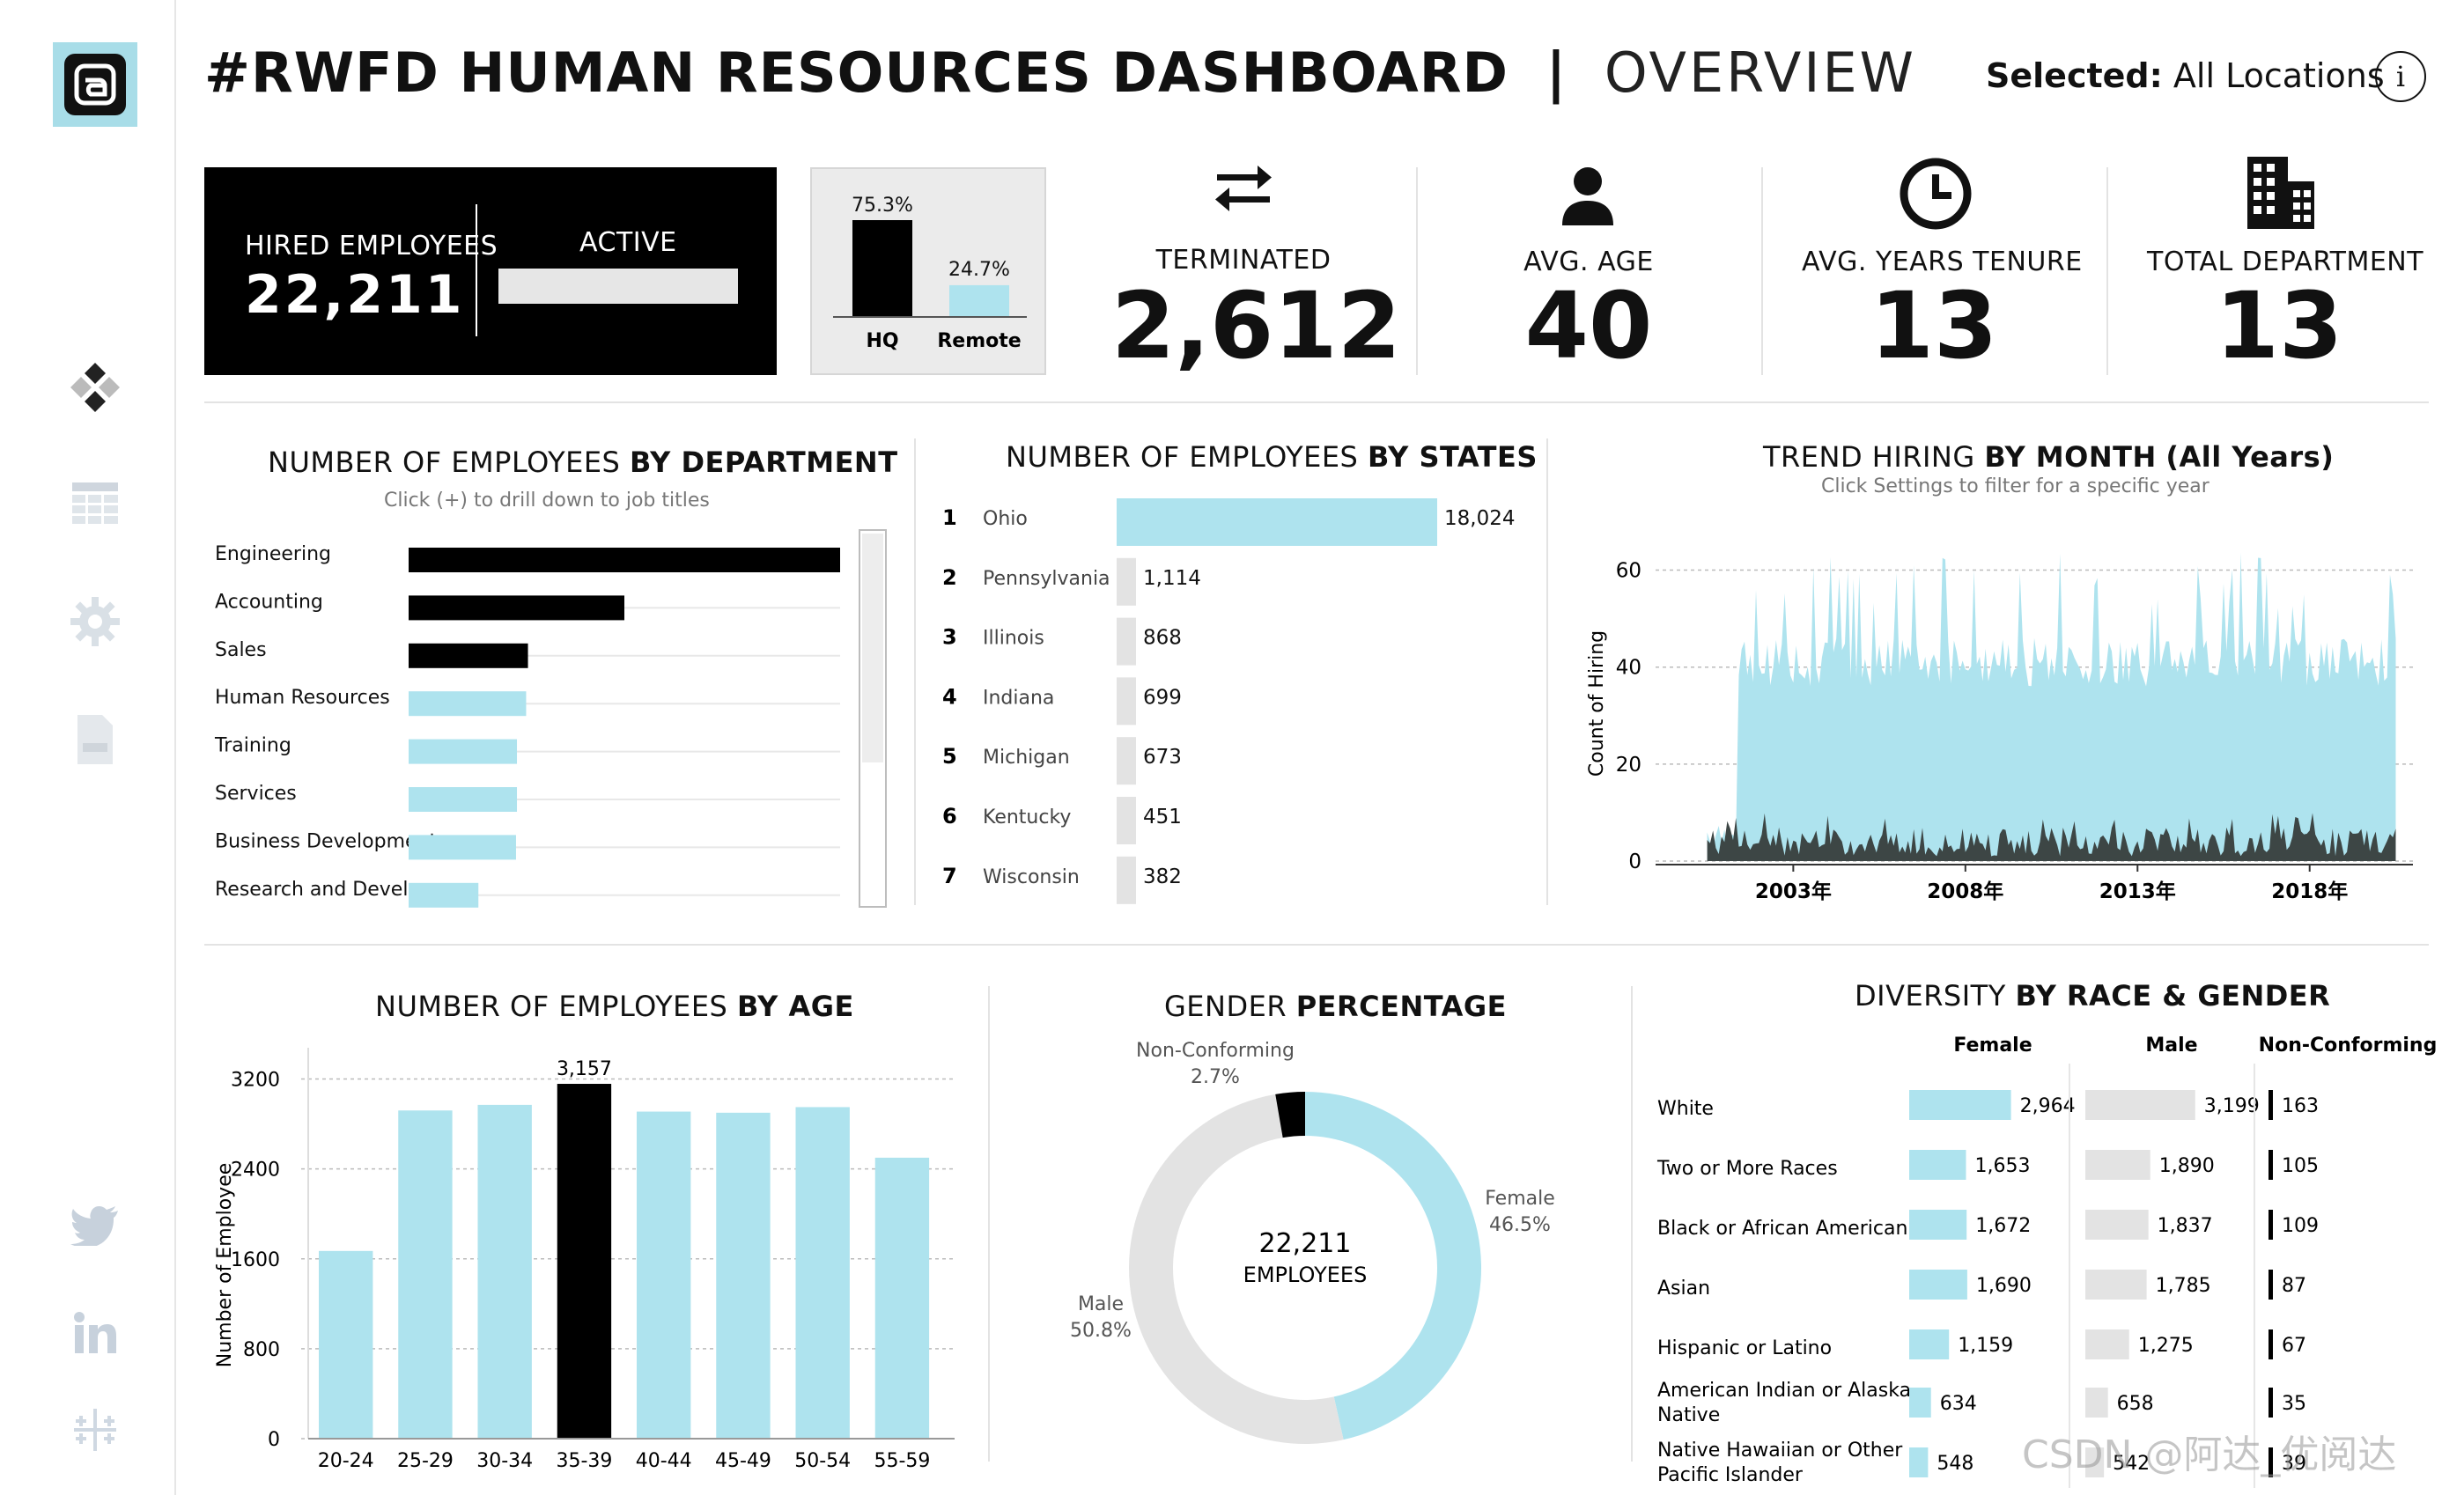 The image size is (2464, 1495). Describe the element at coordinates (1162, 639) in the screenshot. I see `state-value-label: 868` at that location.